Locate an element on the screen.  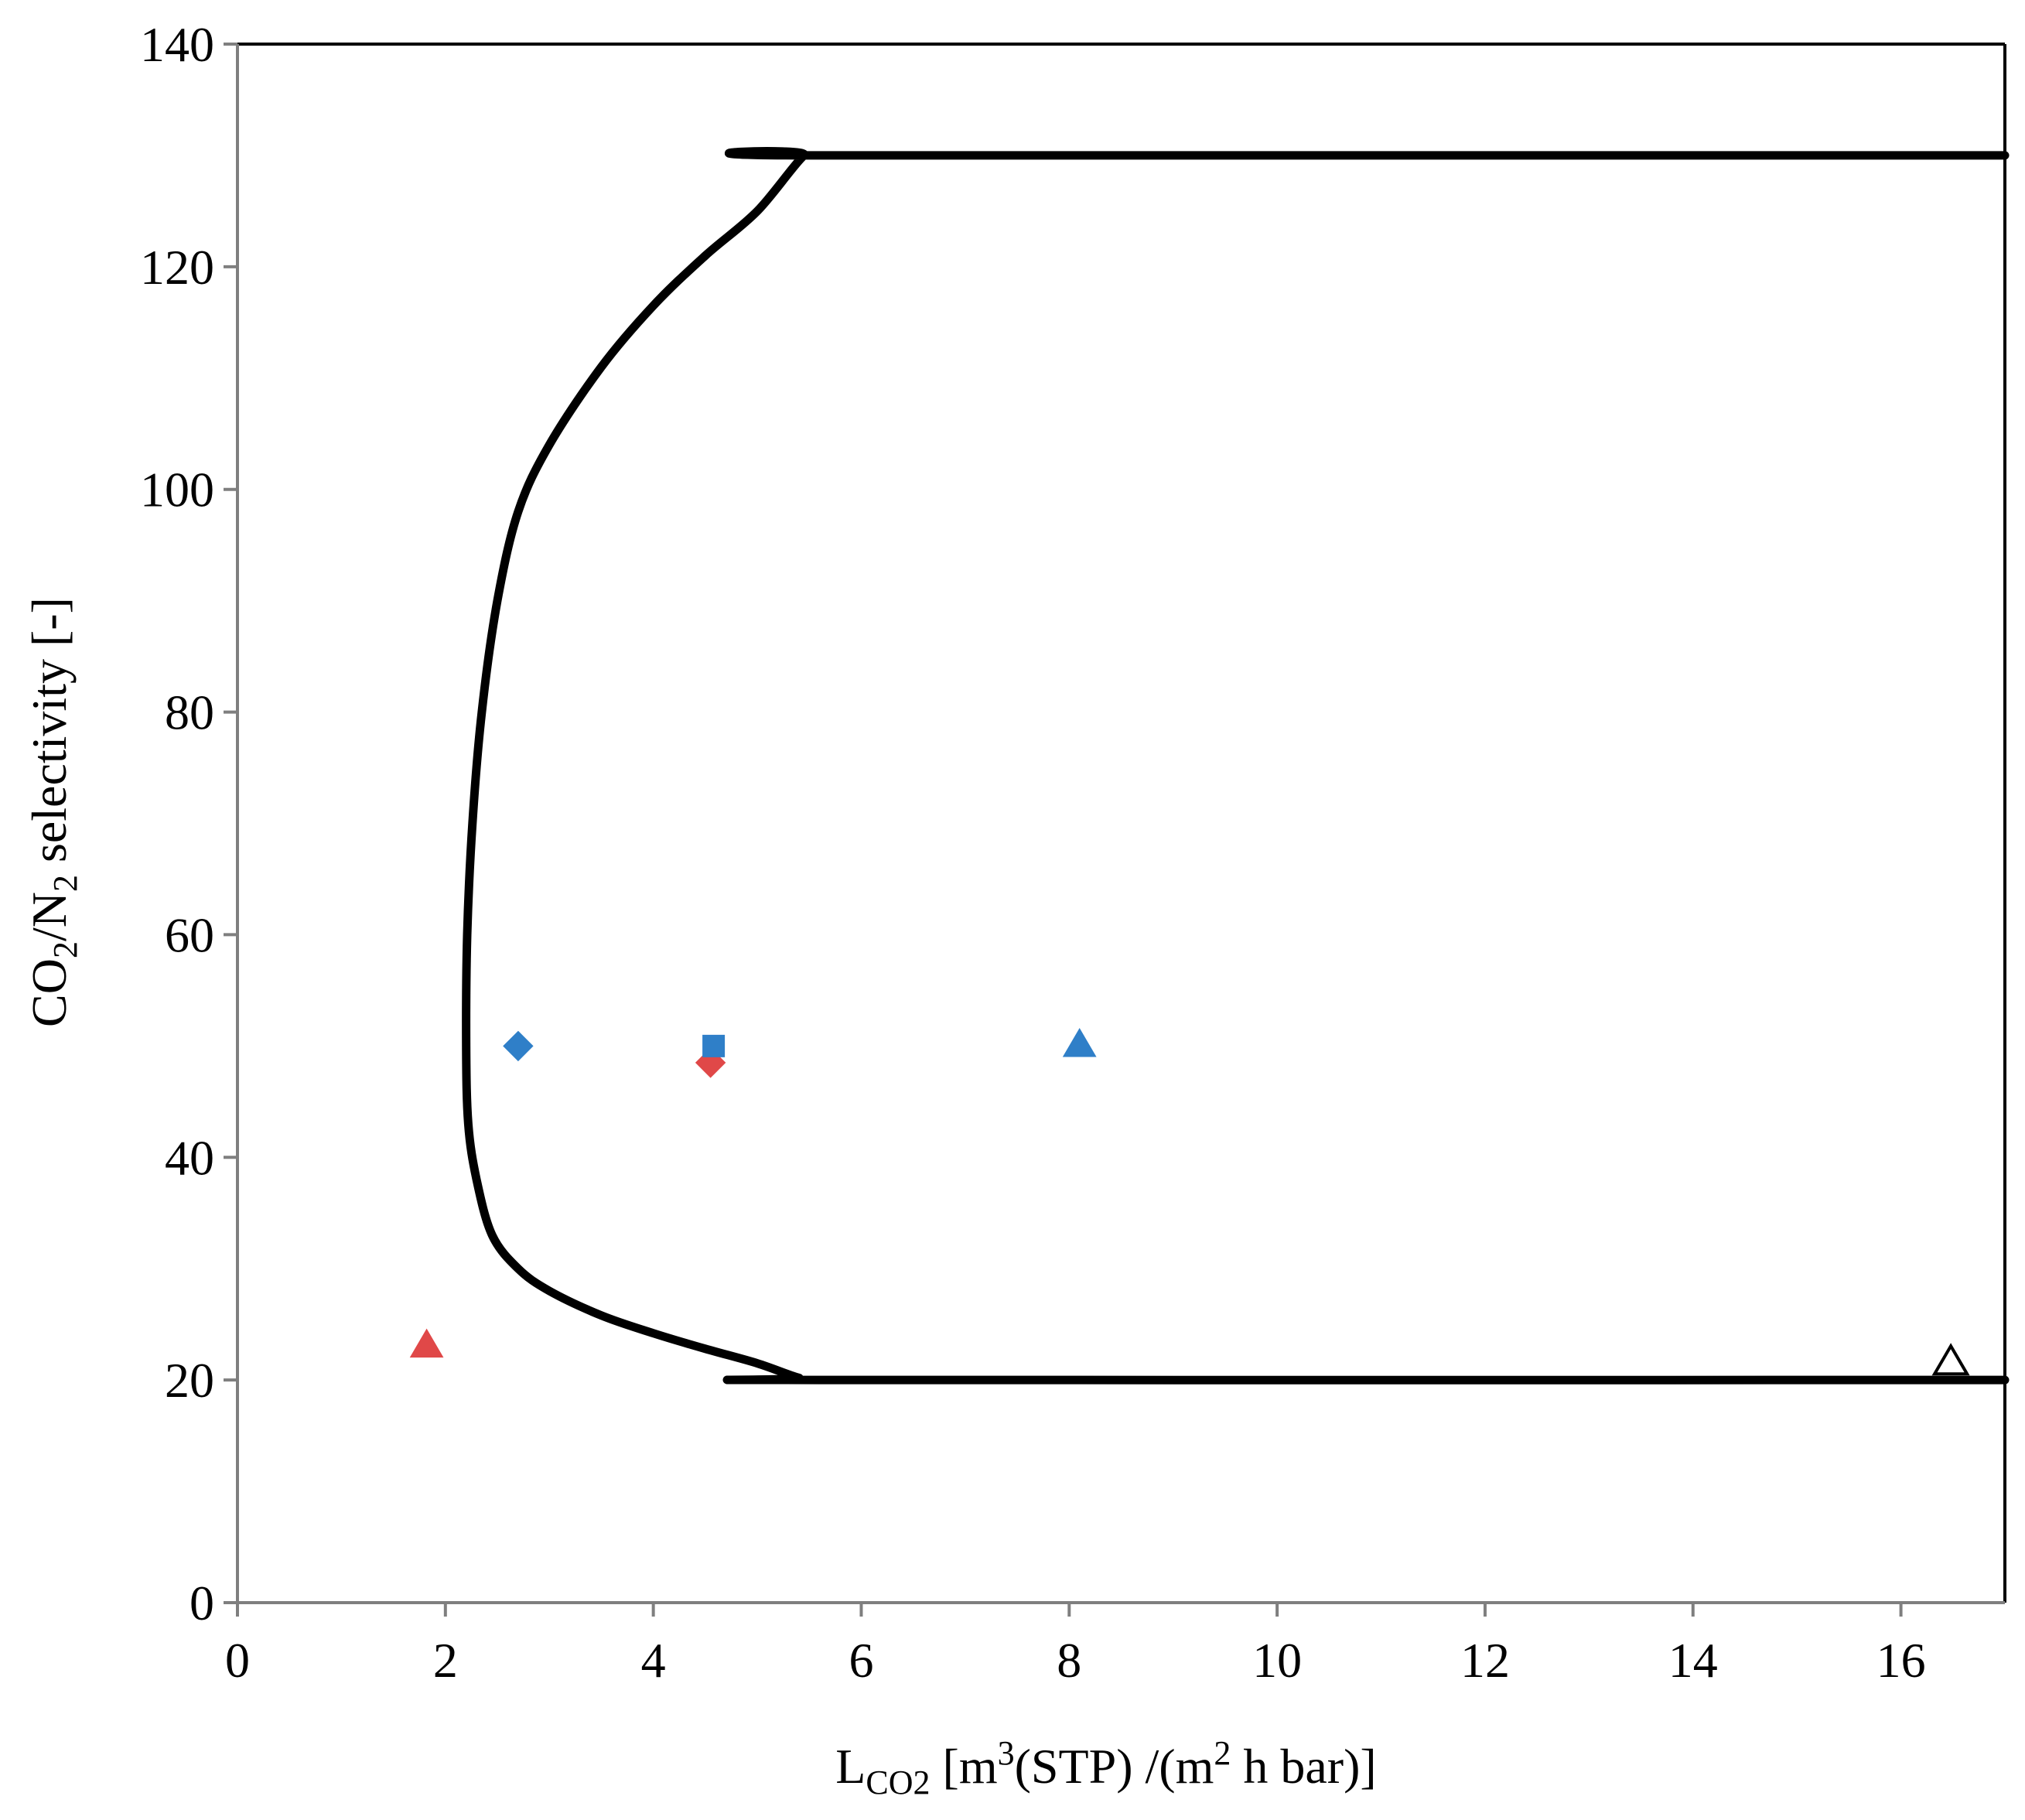
data-point-square is located at coordinates (714, 1045).